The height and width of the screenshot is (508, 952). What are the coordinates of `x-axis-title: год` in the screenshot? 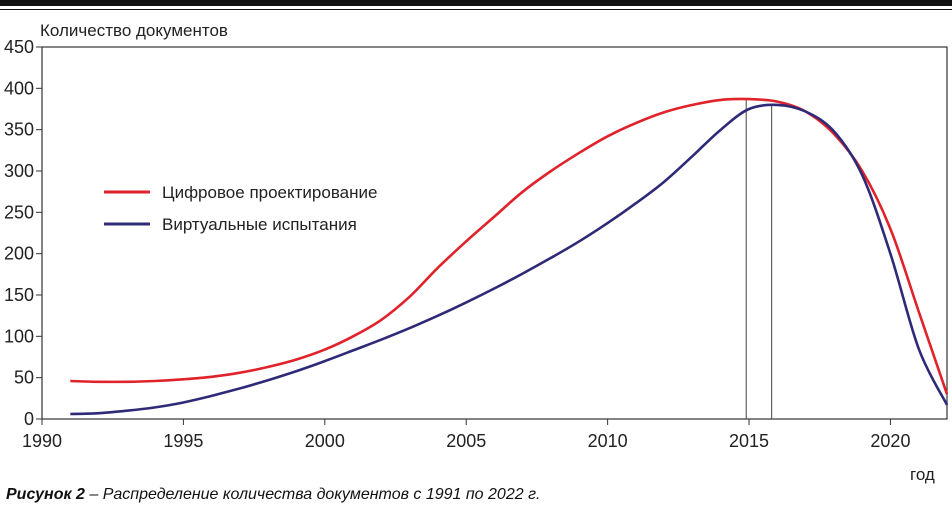 It's located at (922, 474).